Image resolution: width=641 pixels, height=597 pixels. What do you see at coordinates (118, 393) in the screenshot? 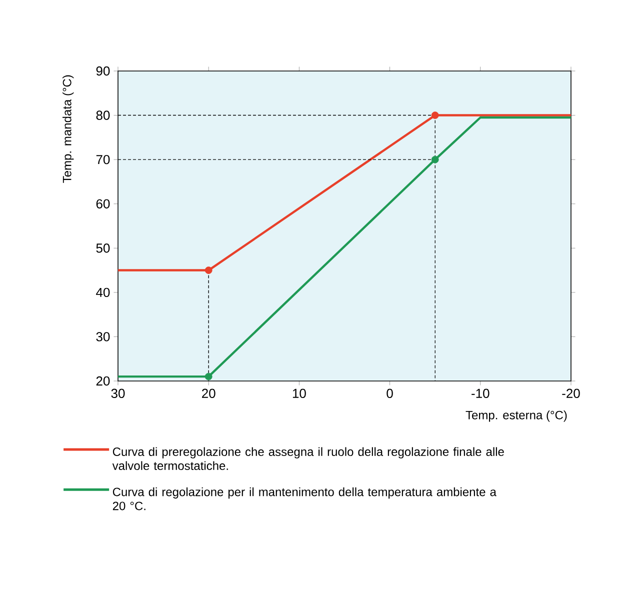
I see `x-tick-label: 30` at bounding box center [118, 393].